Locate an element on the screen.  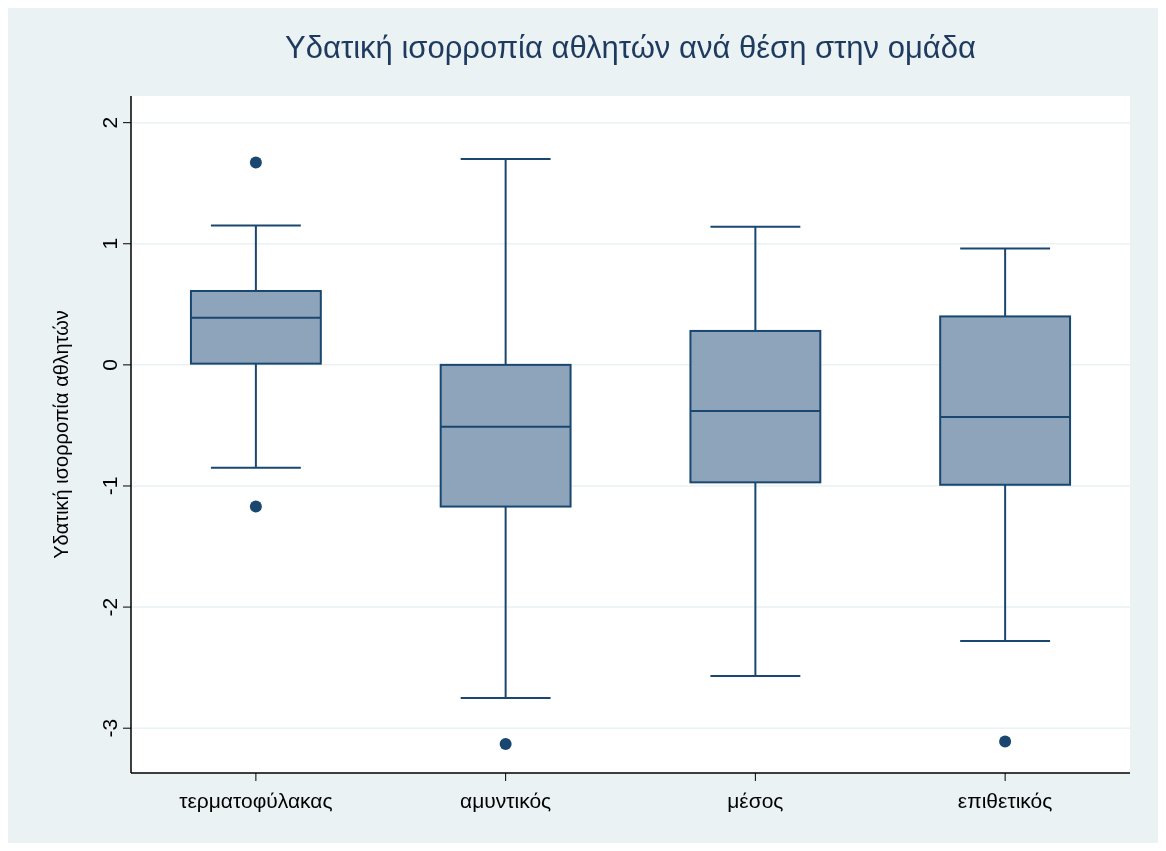
y-tick-label: 0 is located at coordinates (109, 365).